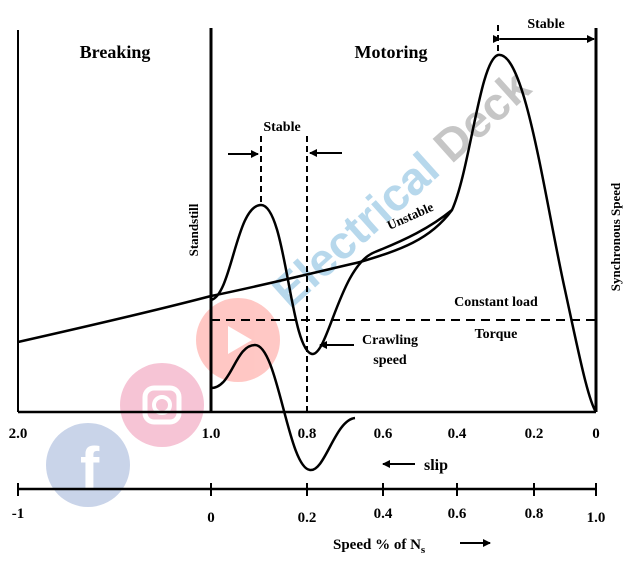 The image size is (631, 566). What do you see at coordinates (18, 434) in the screenshot?
I see `slip-tick-label: 2.0` at bounding box center [18, 434].